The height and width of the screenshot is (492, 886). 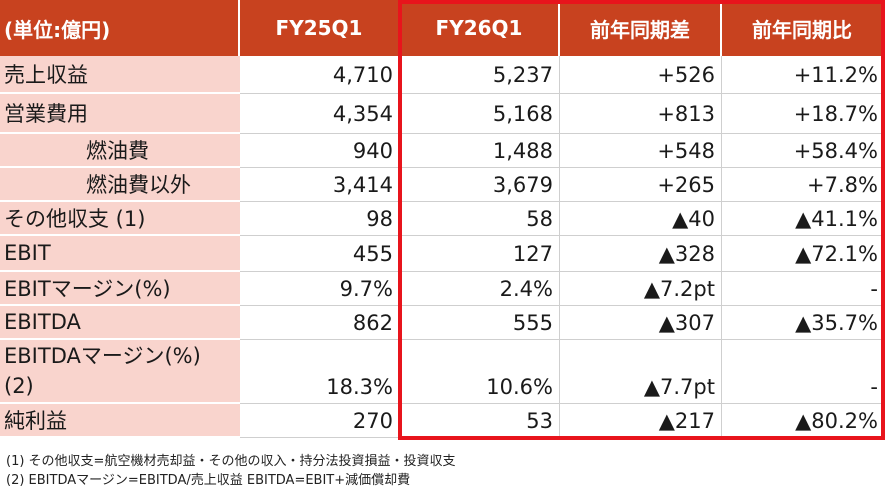 I want to click on header-row: (単位:億円) FY25Q1 FY26Q1 前年同期差 前年同期比, so click(x=443, y=28).